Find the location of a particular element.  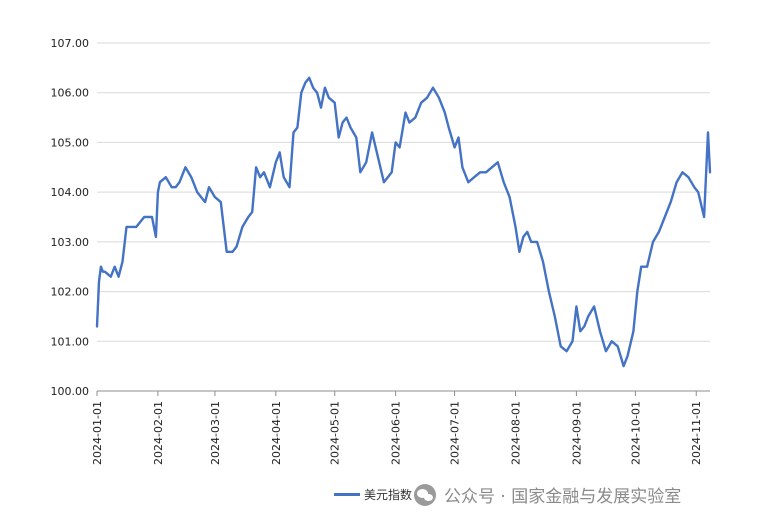

x-tick-label: 2024-11-01 is located at coordinates (696, 433).